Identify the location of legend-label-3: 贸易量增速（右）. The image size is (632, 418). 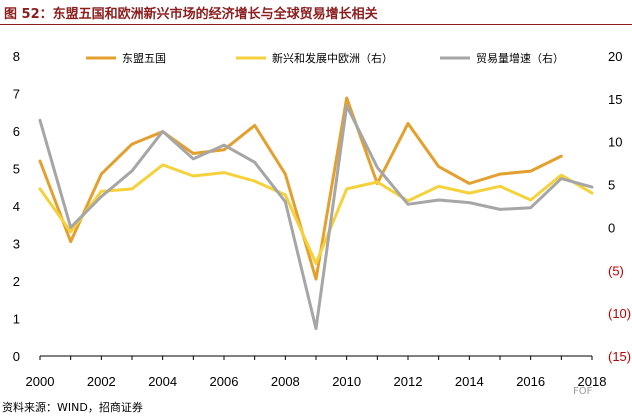
(520, 58).